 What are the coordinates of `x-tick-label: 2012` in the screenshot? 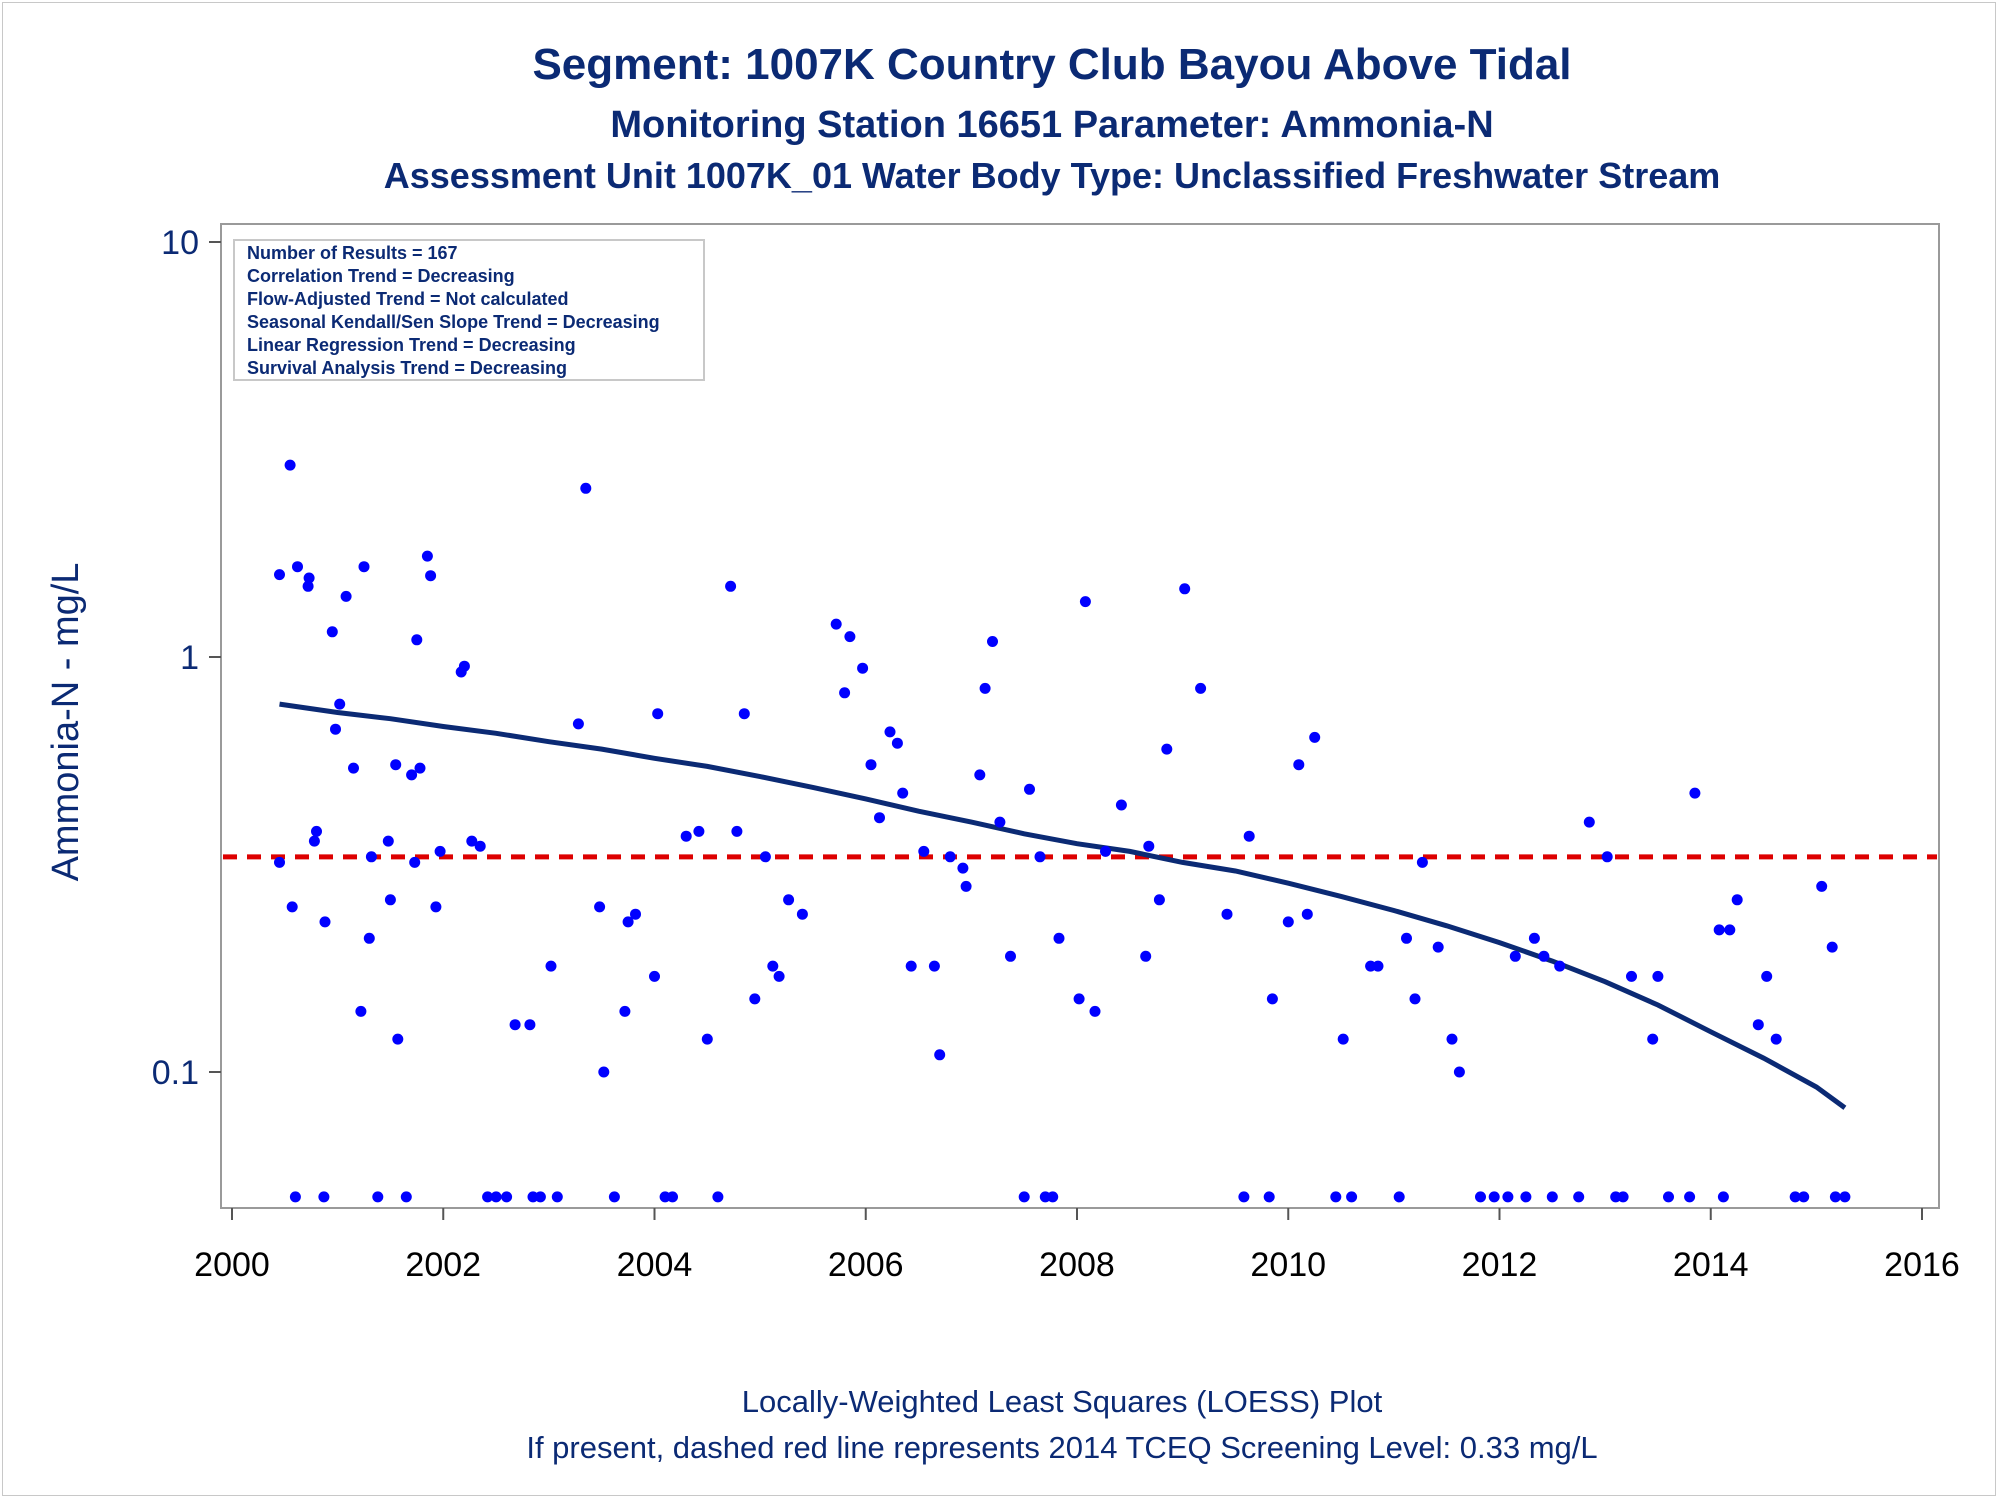 It's located at (1500, 1265).